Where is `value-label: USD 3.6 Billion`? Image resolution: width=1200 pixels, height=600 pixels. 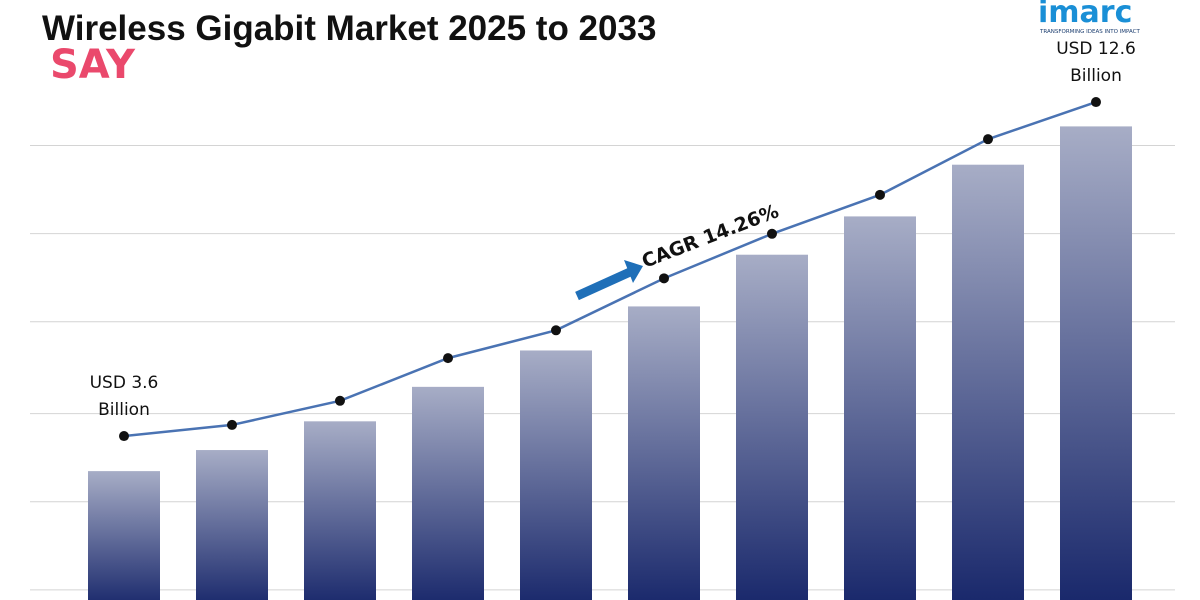
value-label: USD 3.6 Billion is located at coordinates (124, 397).